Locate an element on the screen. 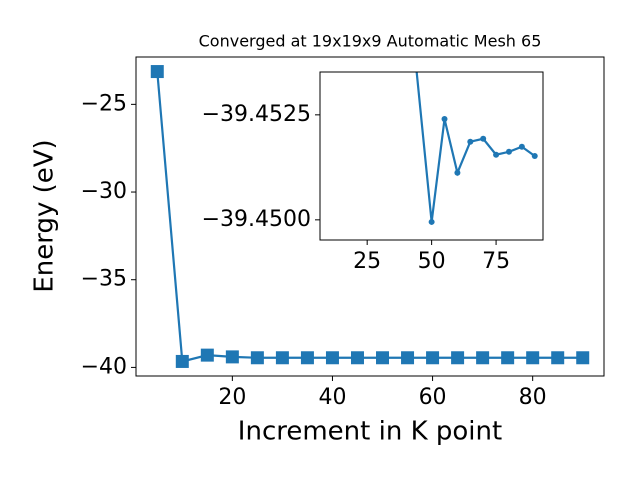 The image size is (640, 480). x-tick-label: 75 is located at coordinates (496, 261).